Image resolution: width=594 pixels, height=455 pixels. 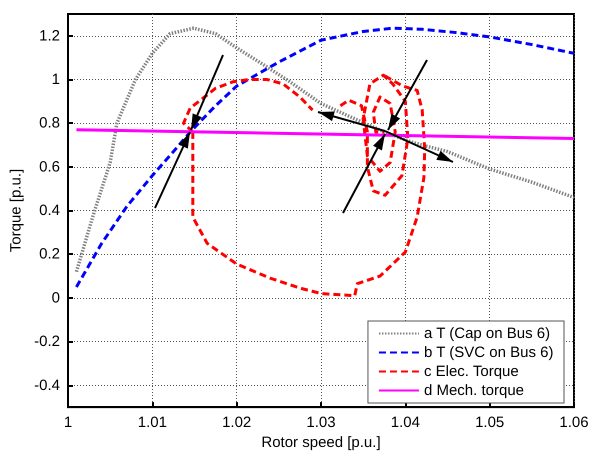 What do you see at coordinates (49, 35) in the screenshot?
I see `y-tick-label: 1.2` at bounding box center [49, 35].